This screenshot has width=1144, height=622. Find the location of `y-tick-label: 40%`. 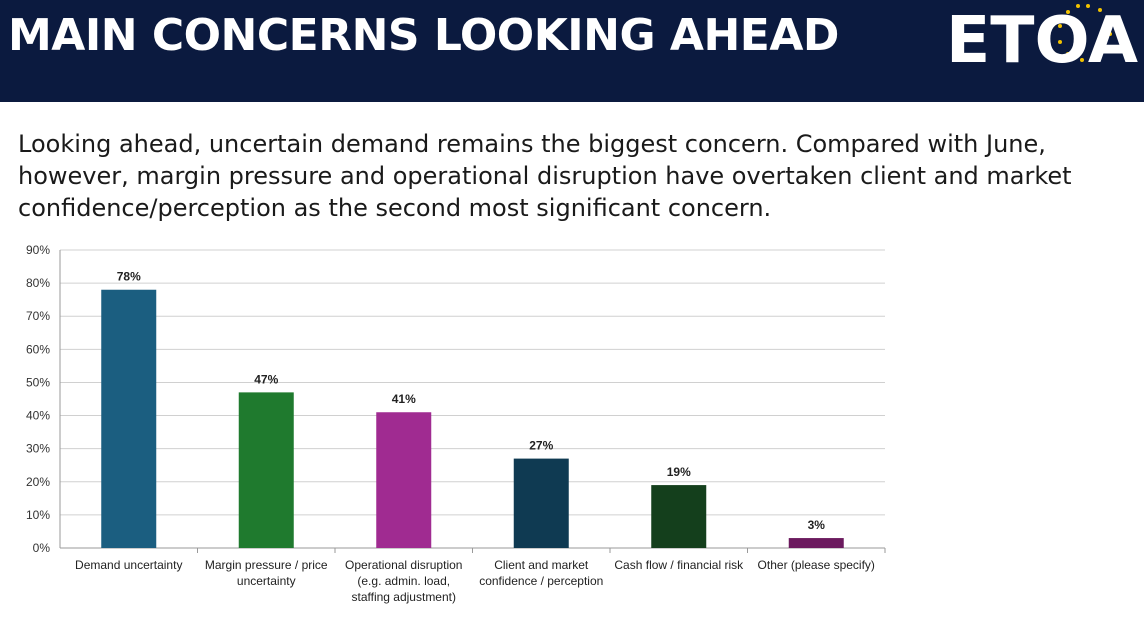

y-tick-label: 40% is located at coordinates (38, 416).